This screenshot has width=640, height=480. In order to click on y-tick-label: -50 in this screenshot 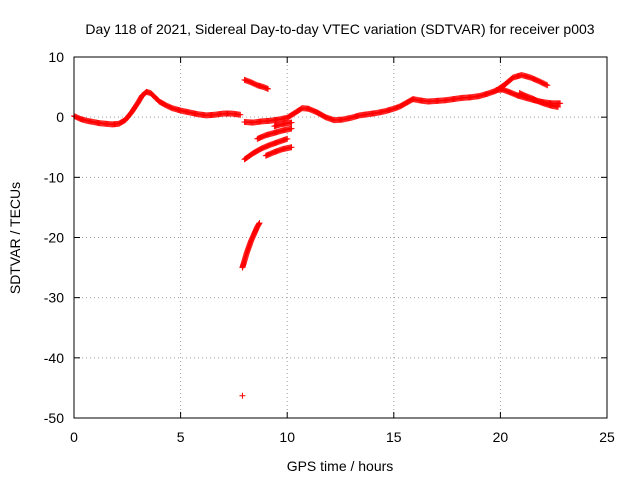, I will do `click(54, 418)`.